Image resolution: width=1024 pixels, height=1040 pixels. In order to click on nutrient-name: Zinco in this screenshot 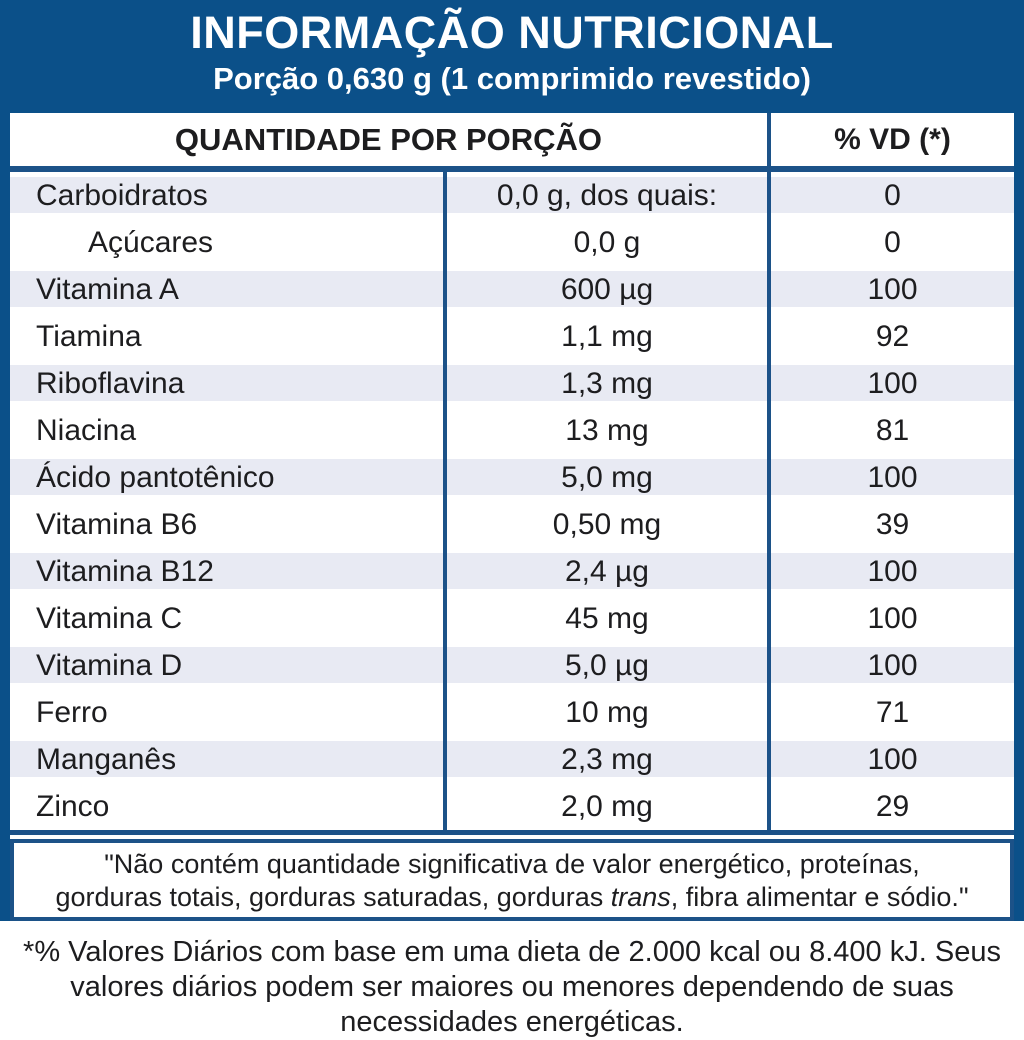, I will do `click(73, 806)`.